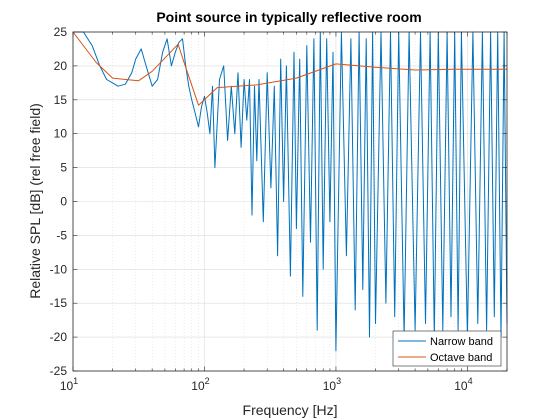 This screenshot has height=420, width=560. What do you see at coordinates (61, 32) in the screenshot?
I see `y-tick-label: 25` at bounding box center [61, 32].